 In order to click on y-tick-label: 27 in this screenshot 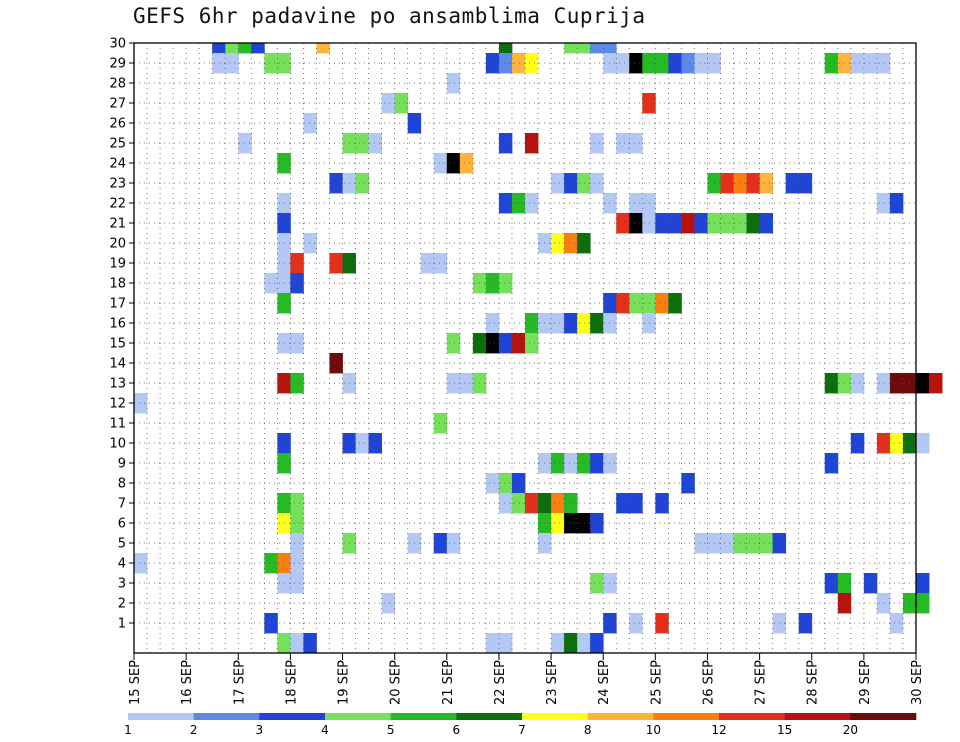, I will do `click(117, 104)`.